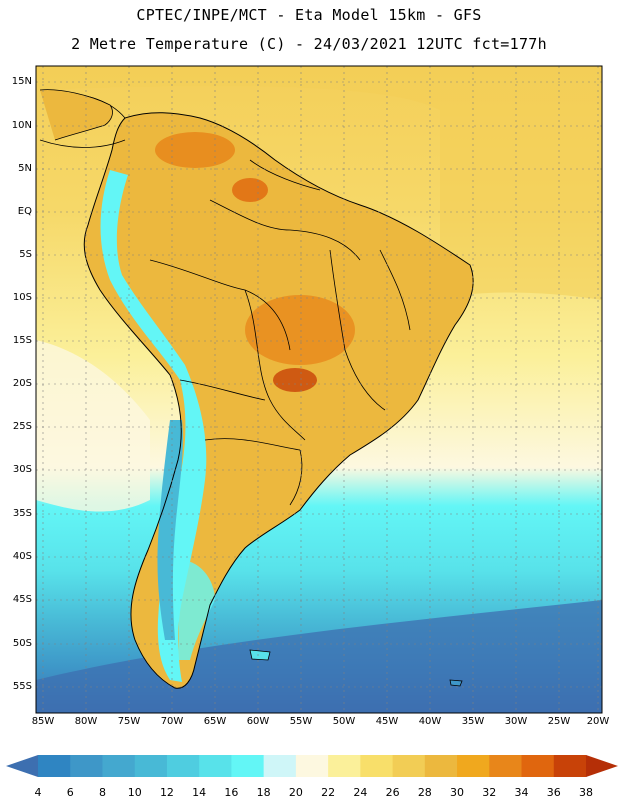 This screenshot has width=618, height=800. What do you see at coordinates (344, 721) in the screenshot?
I see `lon-label-50w: 50W` at bounding box center [344, 721].